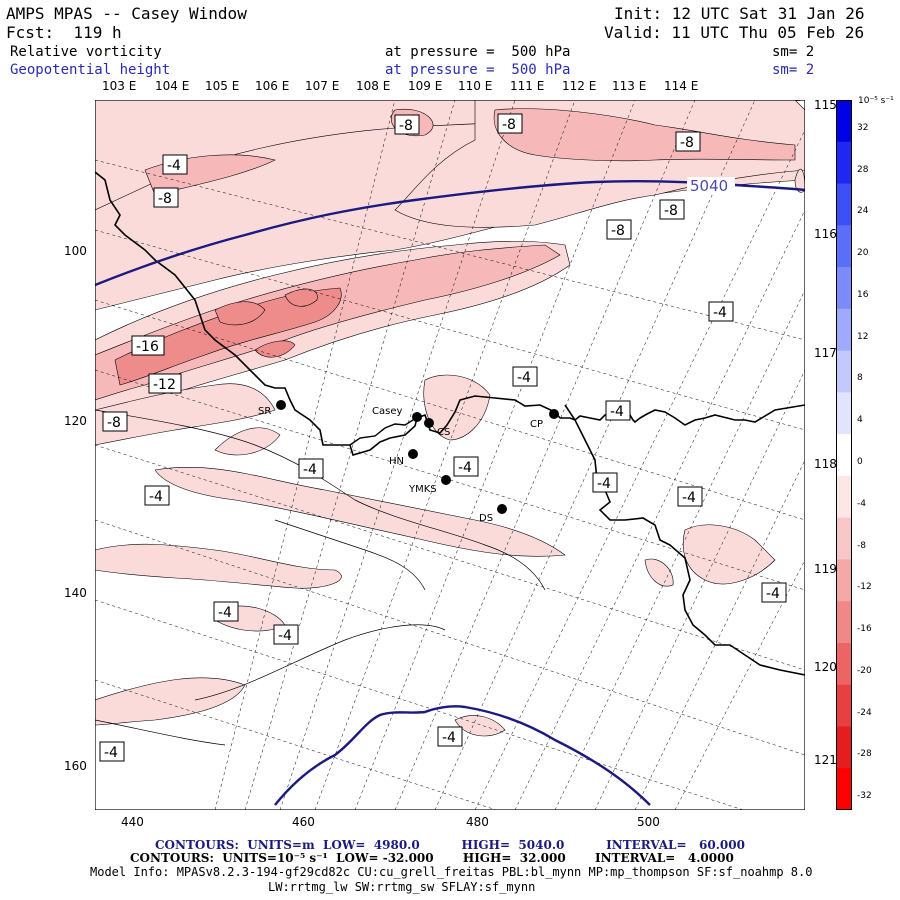  What do you see at coordinates (396, 461) in the screenshot?
I see `station-label: HN` at bounding box center [396, 461].